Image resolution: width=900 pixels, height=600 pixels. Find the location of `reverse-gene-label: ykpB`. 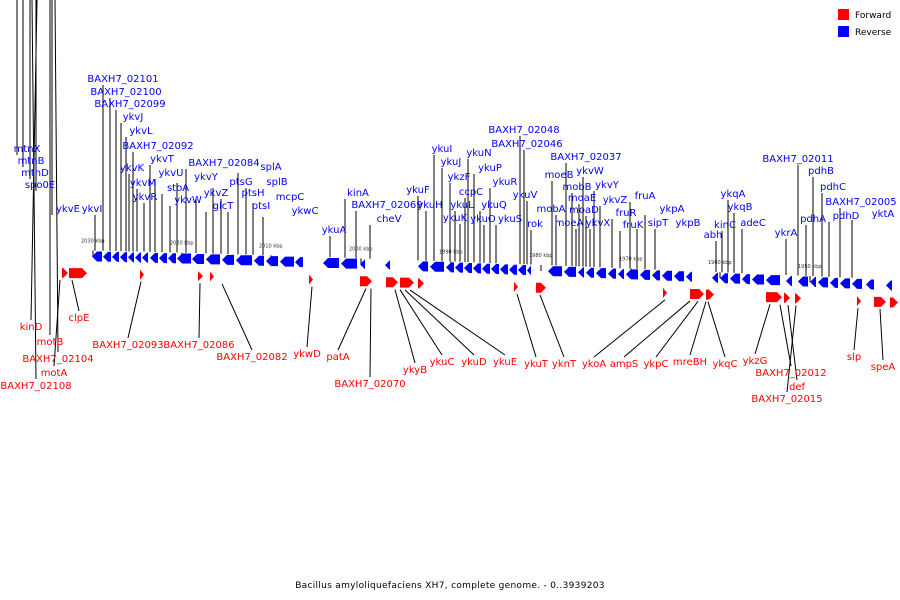

reverse-gene-label: ykpB is located at coordinates (688, 223).